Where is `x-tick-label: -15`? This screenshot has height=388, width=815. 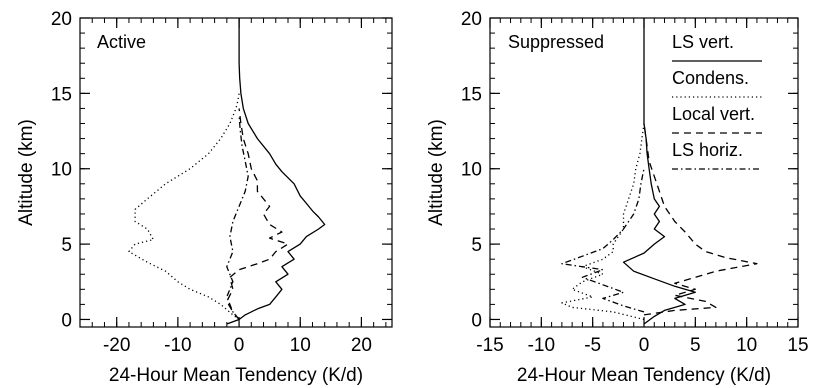 x-tick-label: -15 is located at coordinates (489, 345).